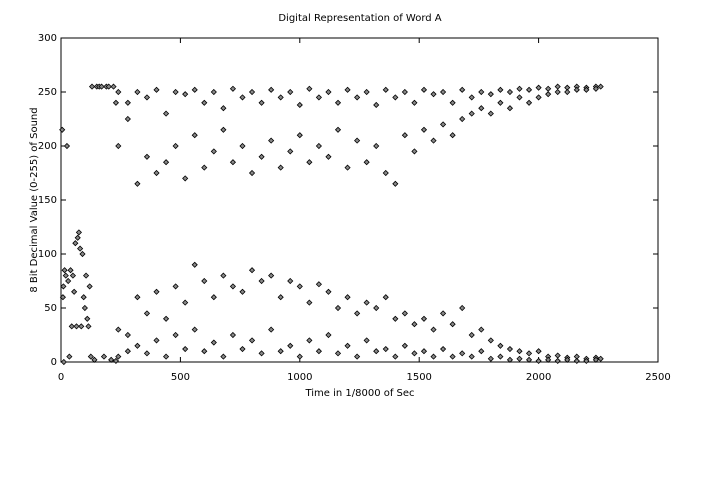  I want to click on y-tick-label: 300, so click(47, 38).